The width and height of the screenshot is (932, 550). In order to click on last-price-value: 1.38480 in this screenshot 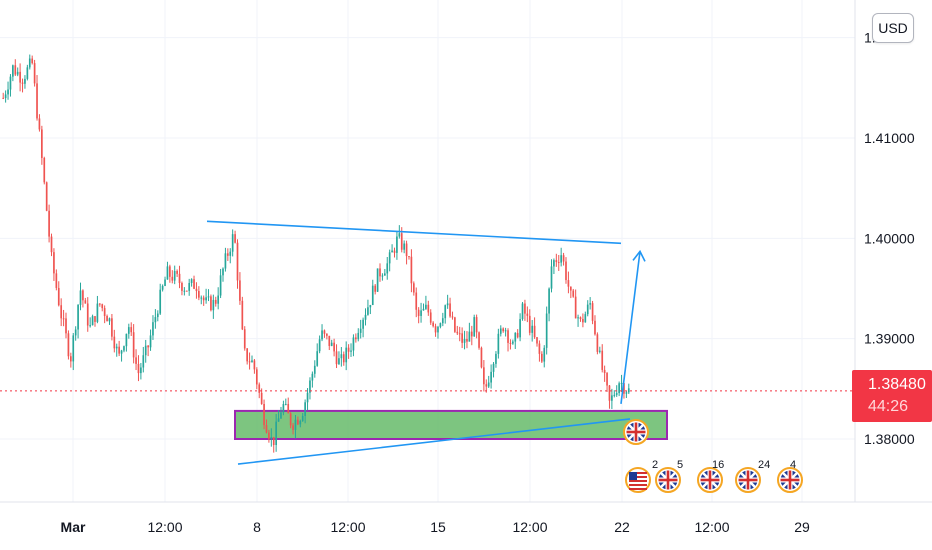, I will do `click(897, 384)`.